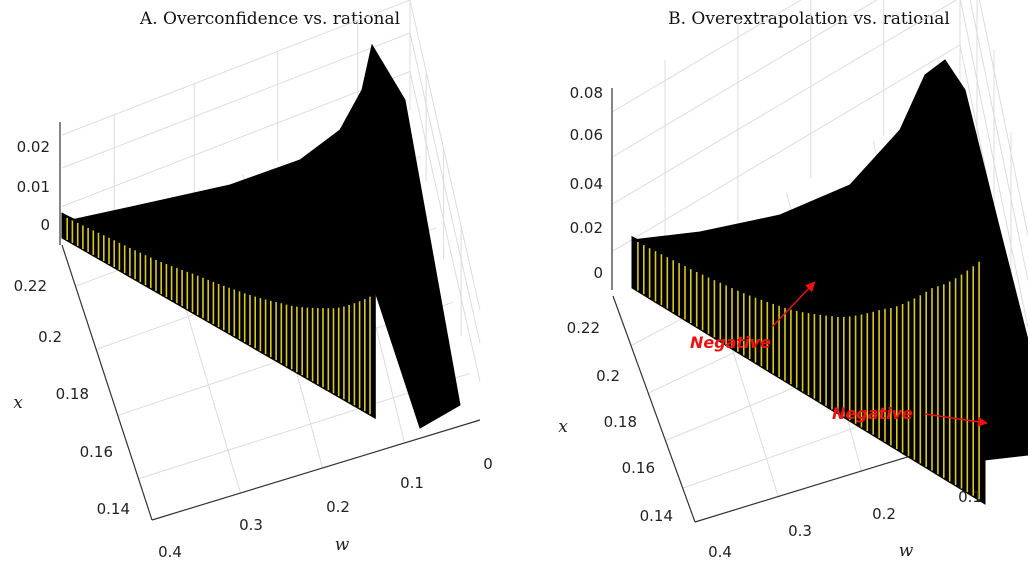 This screenshot has width=1028, height=565. Describe the element at coordinates (45, 225) in the screenshot. I see `panel-a-z-tick: 0` at that location.